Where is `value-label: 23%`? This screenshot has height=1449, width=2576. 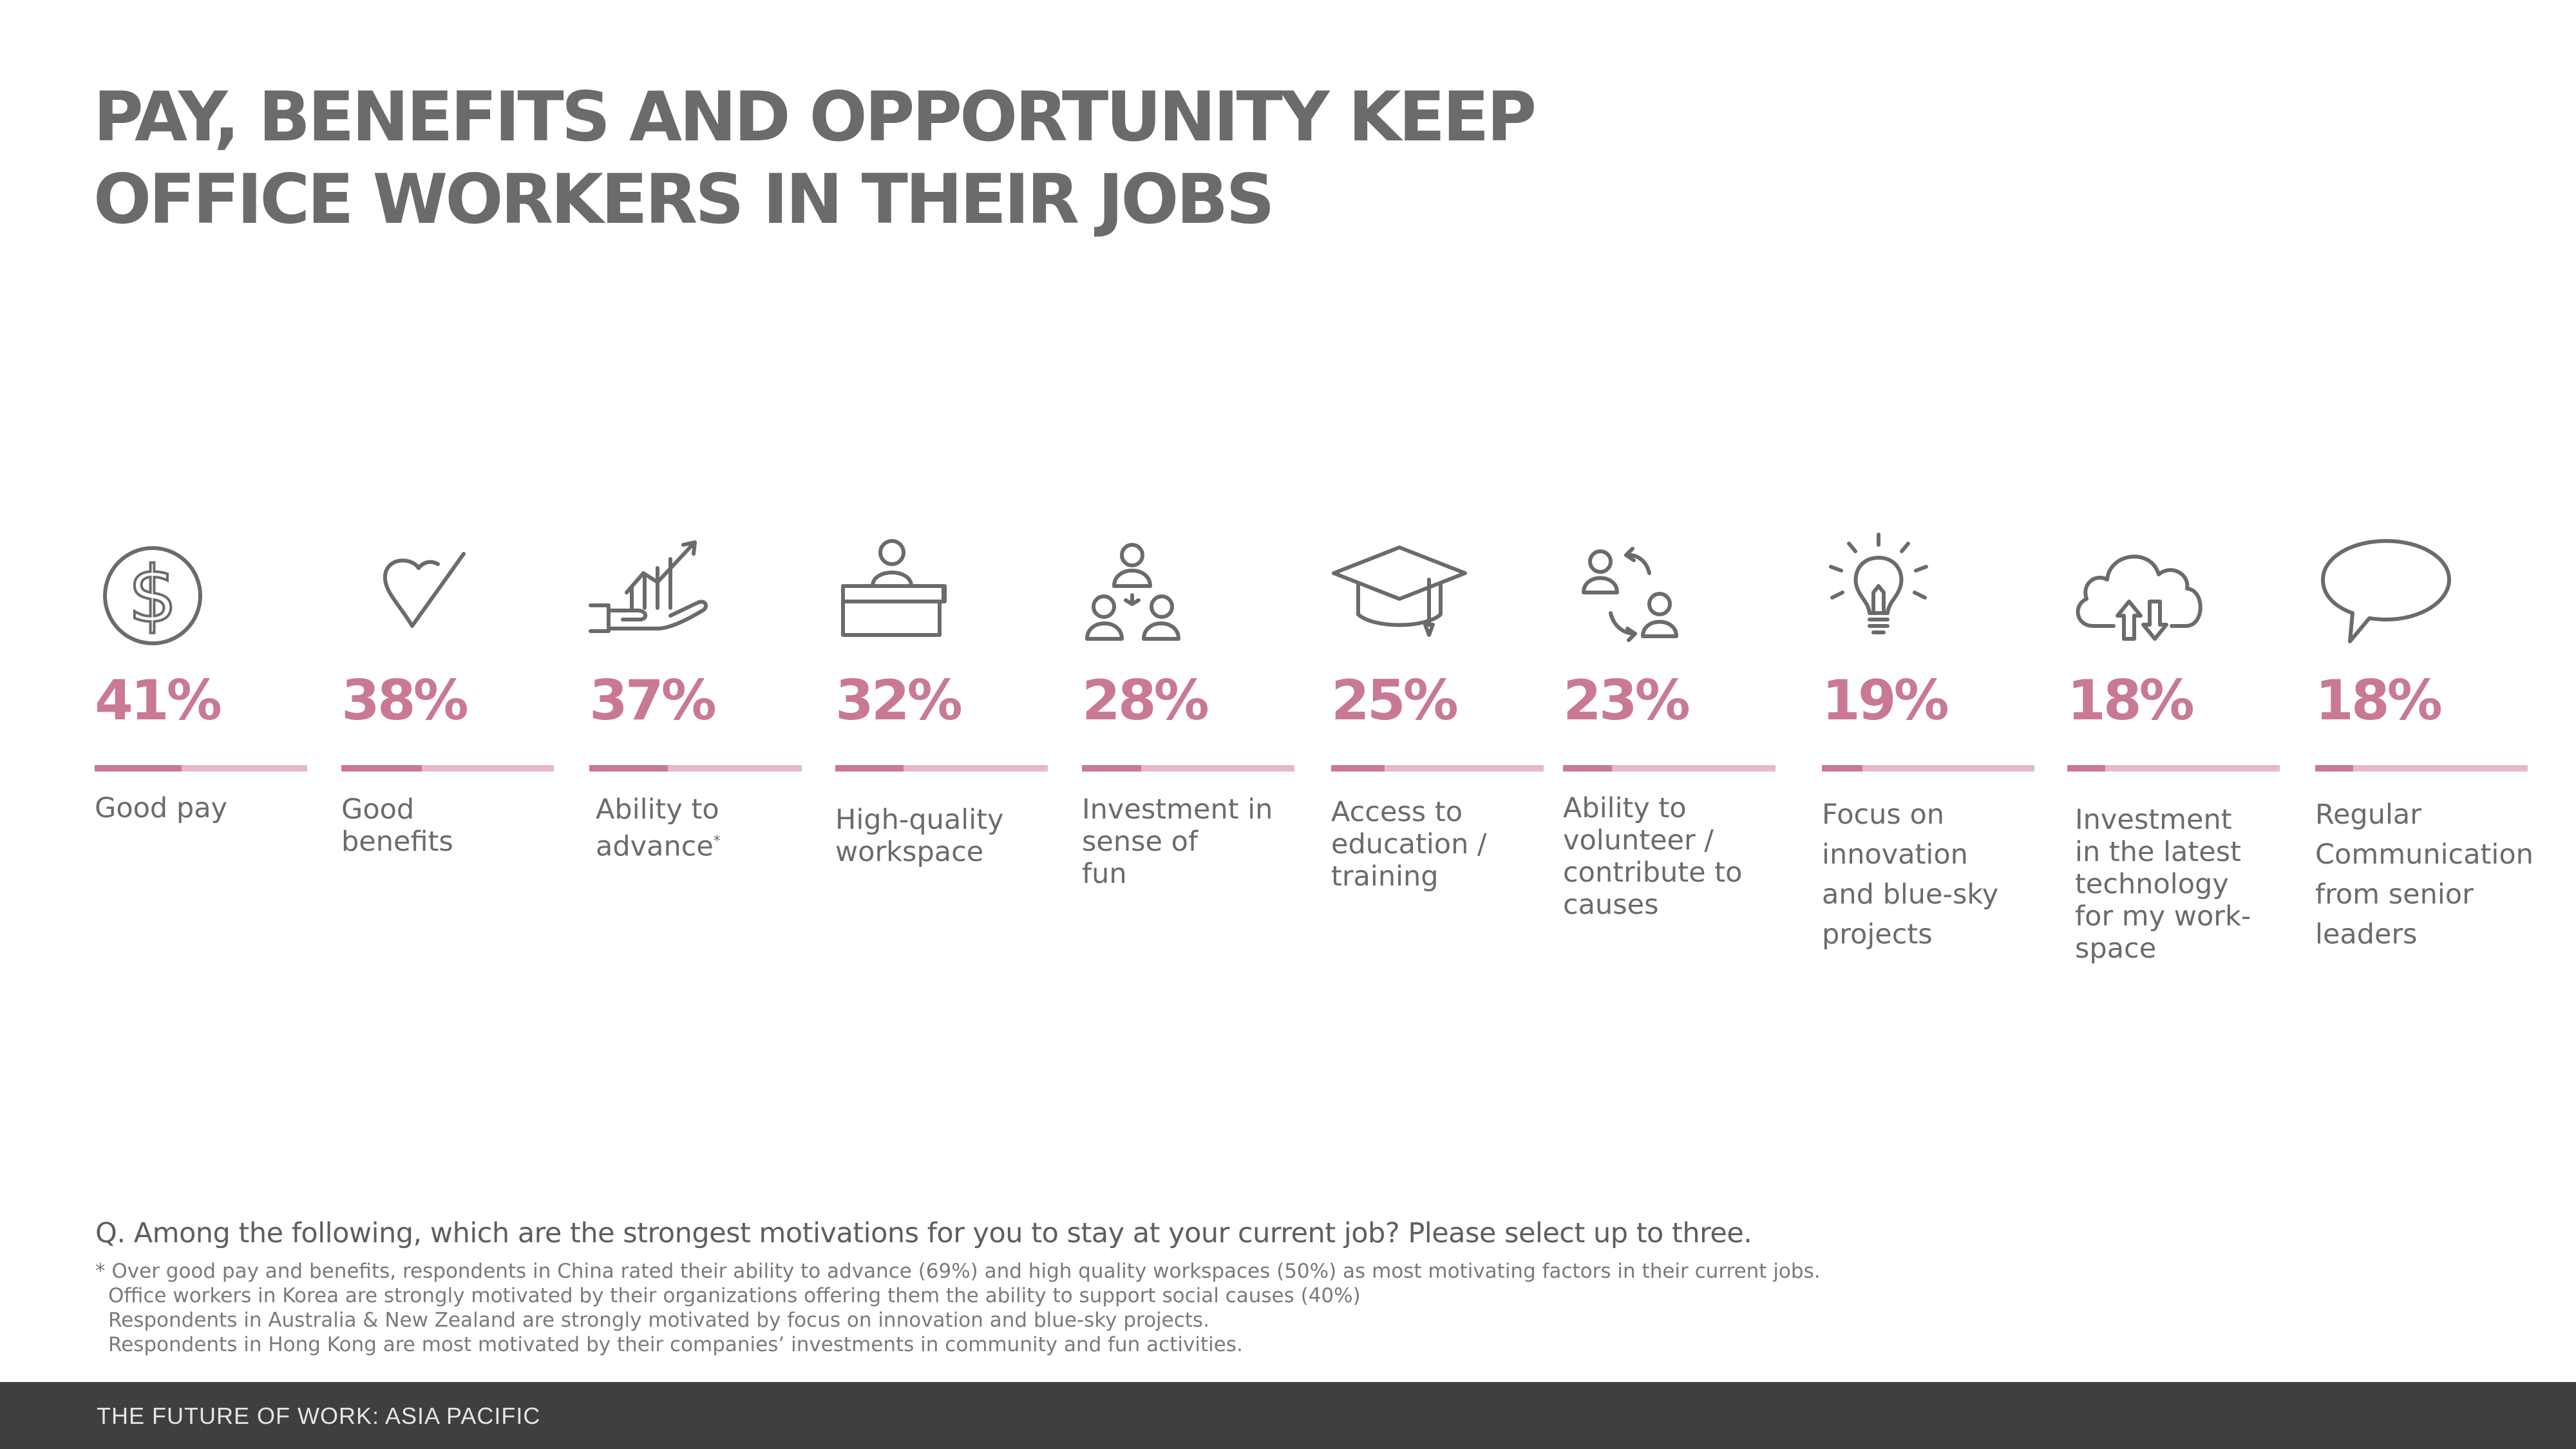
value-label: 23% is located at coordinates (1626, 700).